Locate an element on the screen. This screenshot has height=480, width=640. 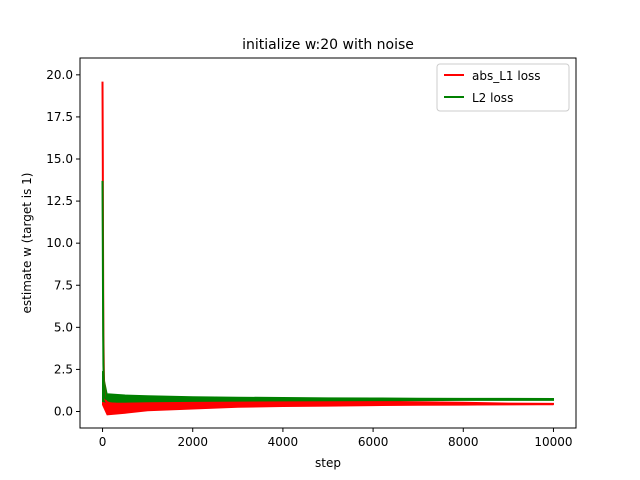
x-tick-label: 6000 is located at coordinates (373, 442).